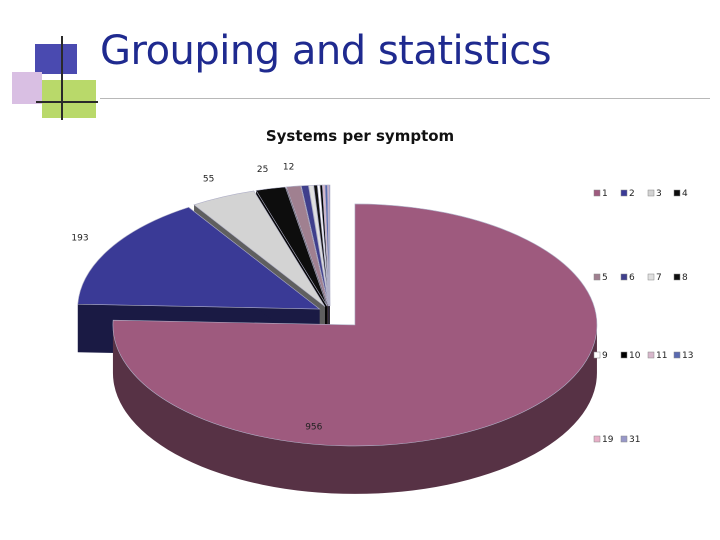 This screenshot has width=720, height=540. I want to click on legend-label-1: 1, so click(605, 194).